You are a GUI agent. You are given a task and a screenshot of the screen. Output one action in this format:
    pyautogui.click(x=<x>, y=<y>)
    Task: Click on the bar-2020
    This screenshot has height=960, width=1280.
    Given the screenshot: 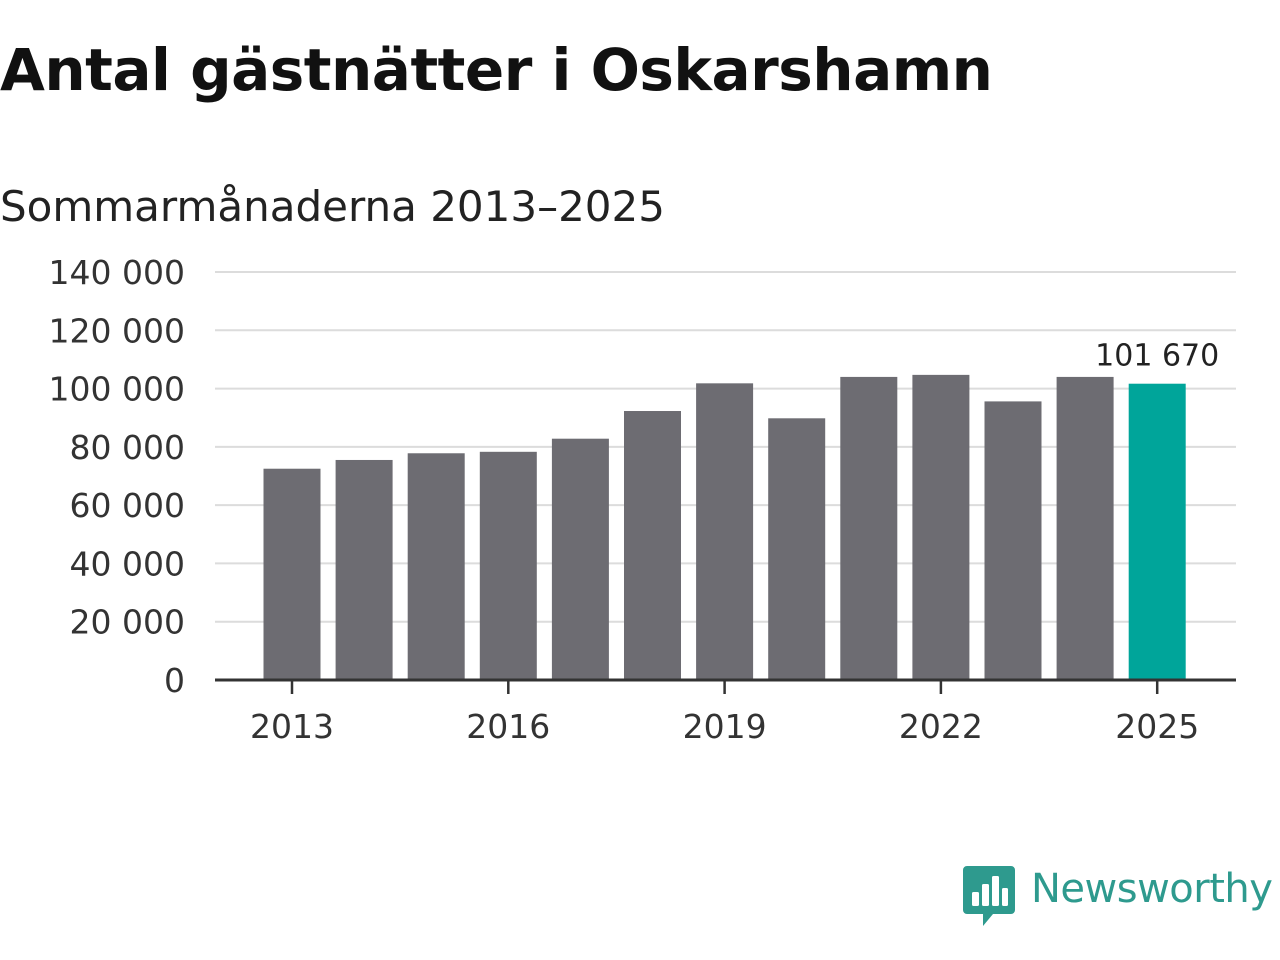 What is the action you would take?
    pyautogui.click(x=797, y=549)
    